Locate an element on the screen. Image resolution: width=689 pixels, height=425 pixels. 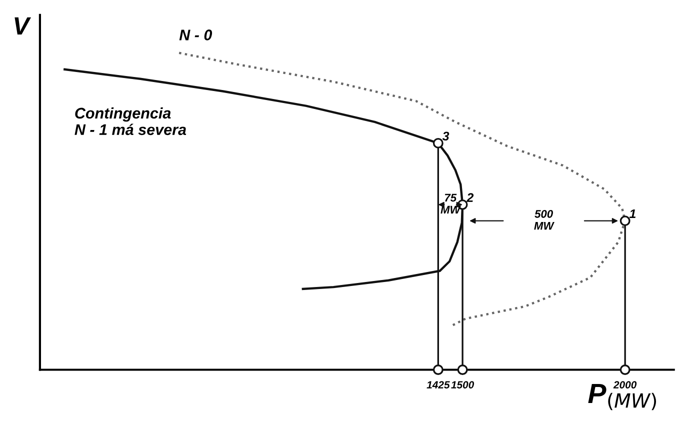
x-tick-label: 2000 is located at coordinates (625, 385).